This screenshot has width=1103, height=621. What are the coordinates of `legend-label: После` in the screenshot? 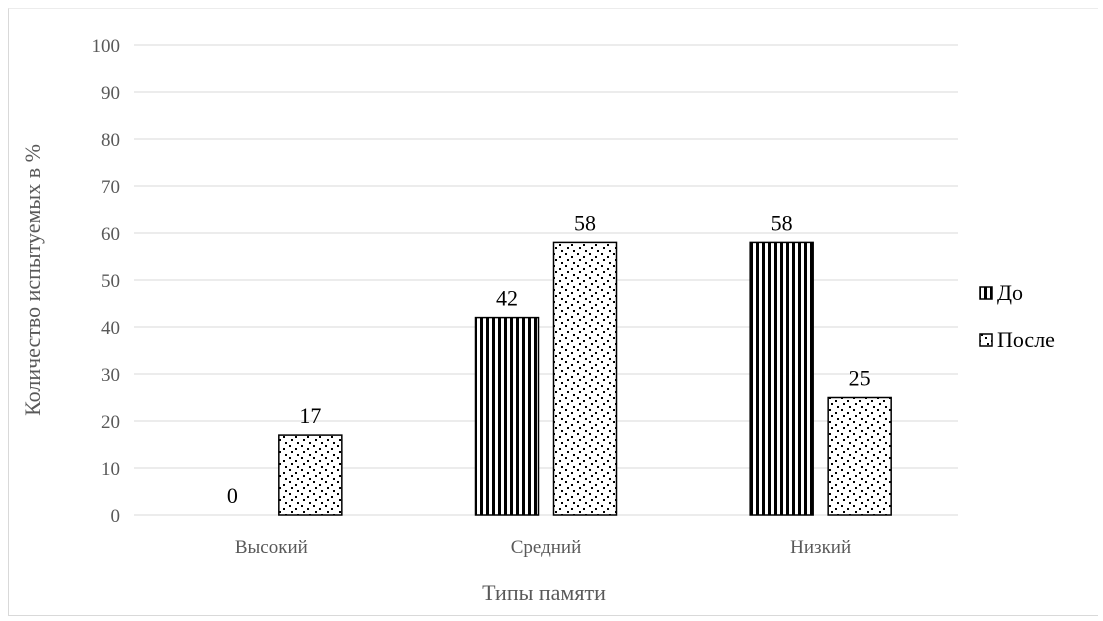 It's located at (1026, 339).